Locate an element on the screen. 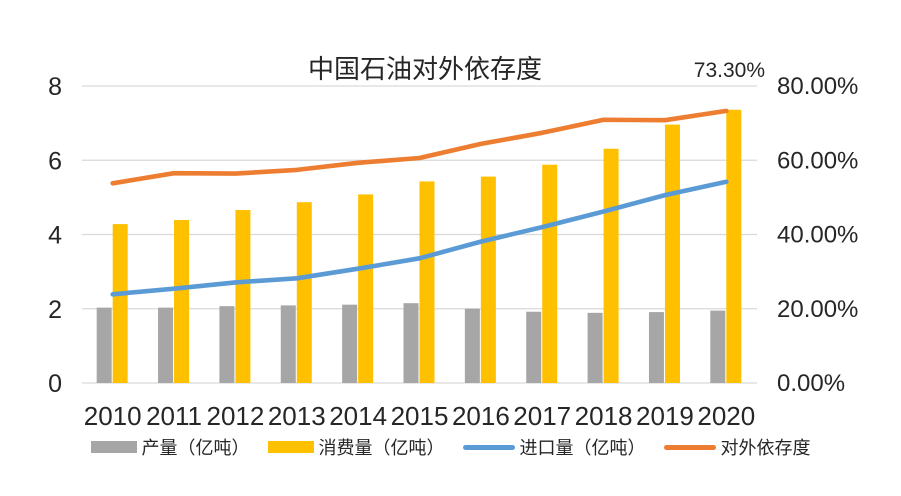 The image size is (901, 496). y-axis-right-tick-label: 40.00% is located at coordinates (817, 235).